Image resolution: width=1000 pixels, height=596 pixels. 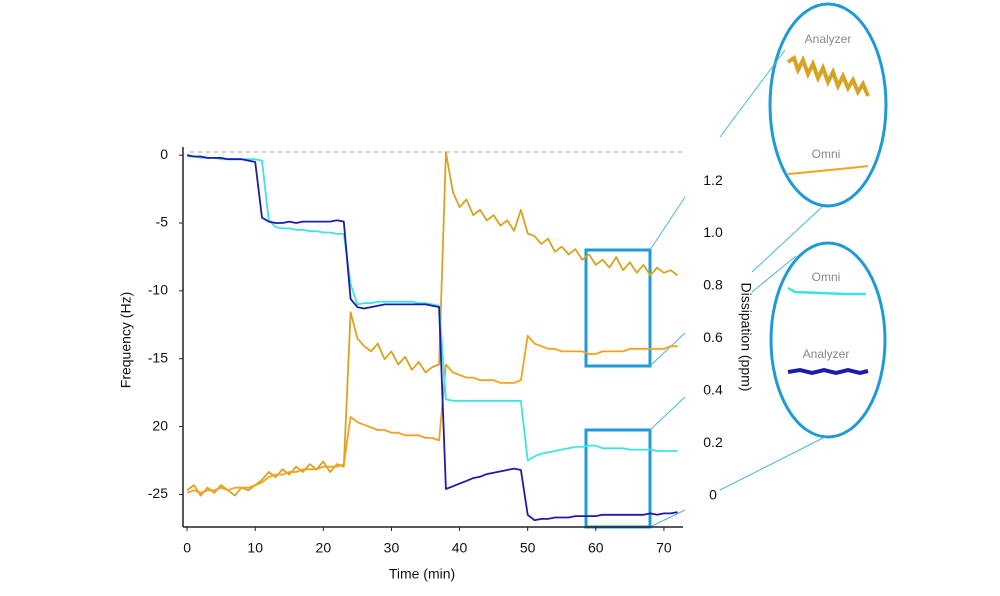 What do you see at coordinates (713, 337) in the screenshot?
I see `y2-tick-label: 0.6` at bounding box center [713, 337].